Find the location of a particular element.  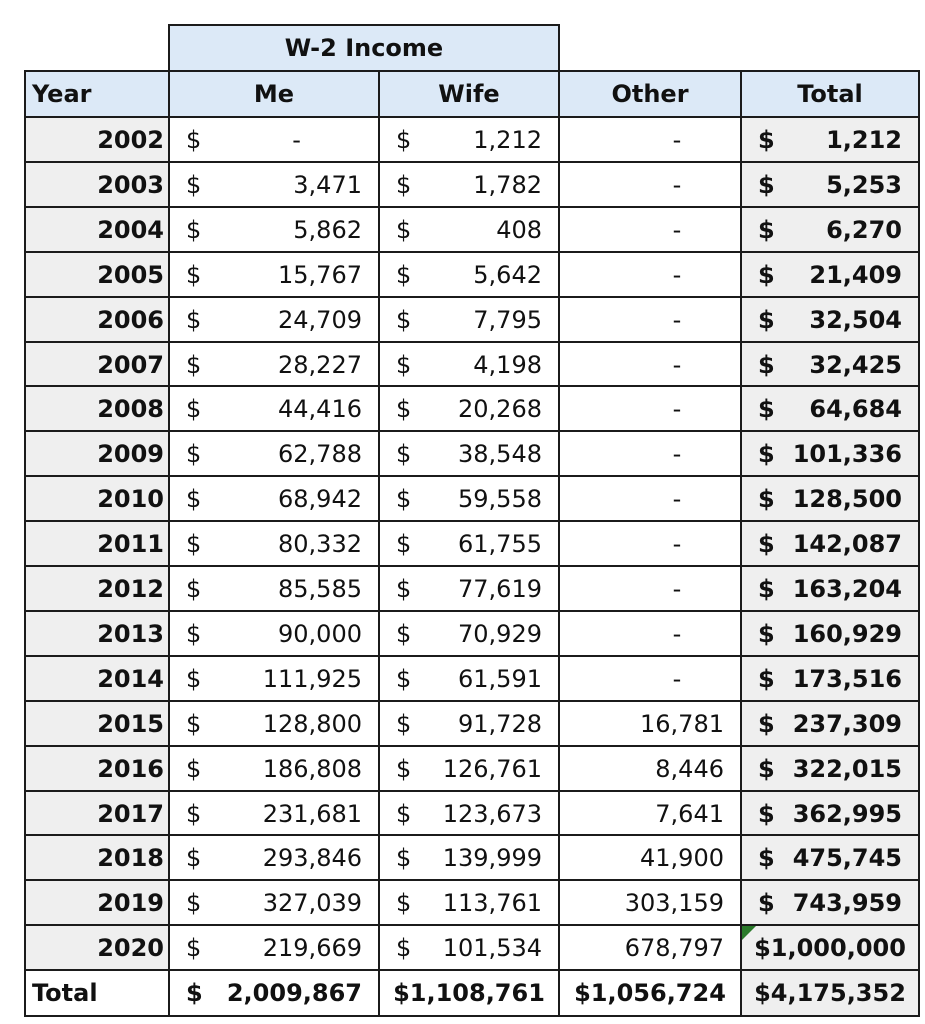

total-cell: $362,995 is located at coordinates (830, 813).